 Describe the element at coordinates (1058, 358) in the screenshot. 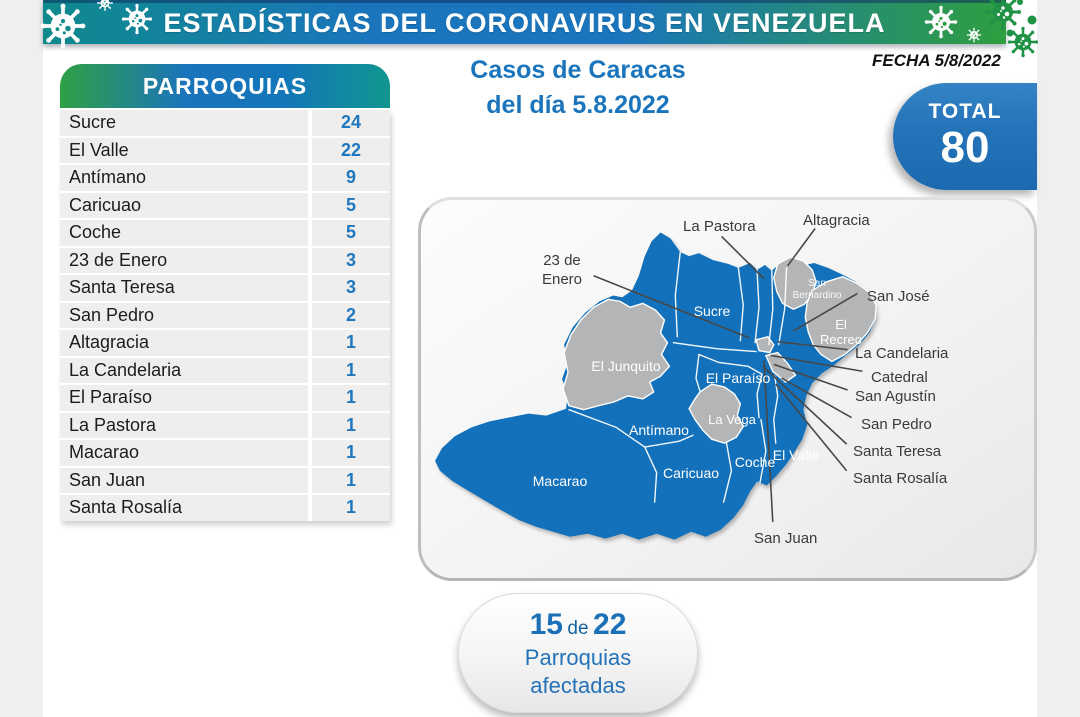

I see `right-margin-band` at that location.